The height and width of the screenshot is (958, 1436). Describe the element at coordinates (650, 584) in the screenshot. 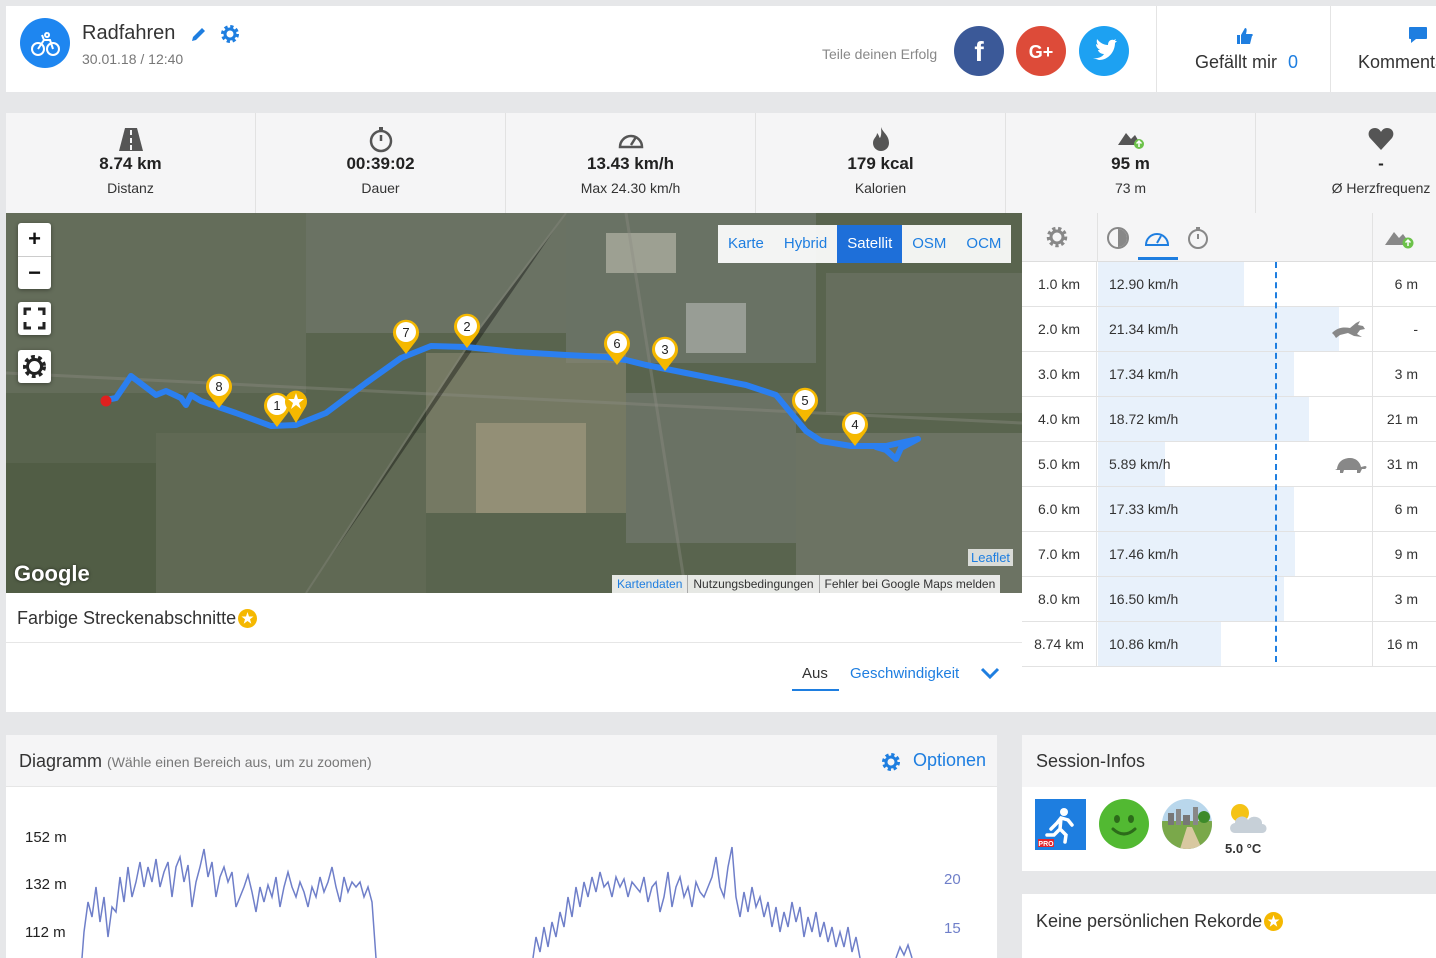

I see `map-data-link: Kartendaten` at that location.